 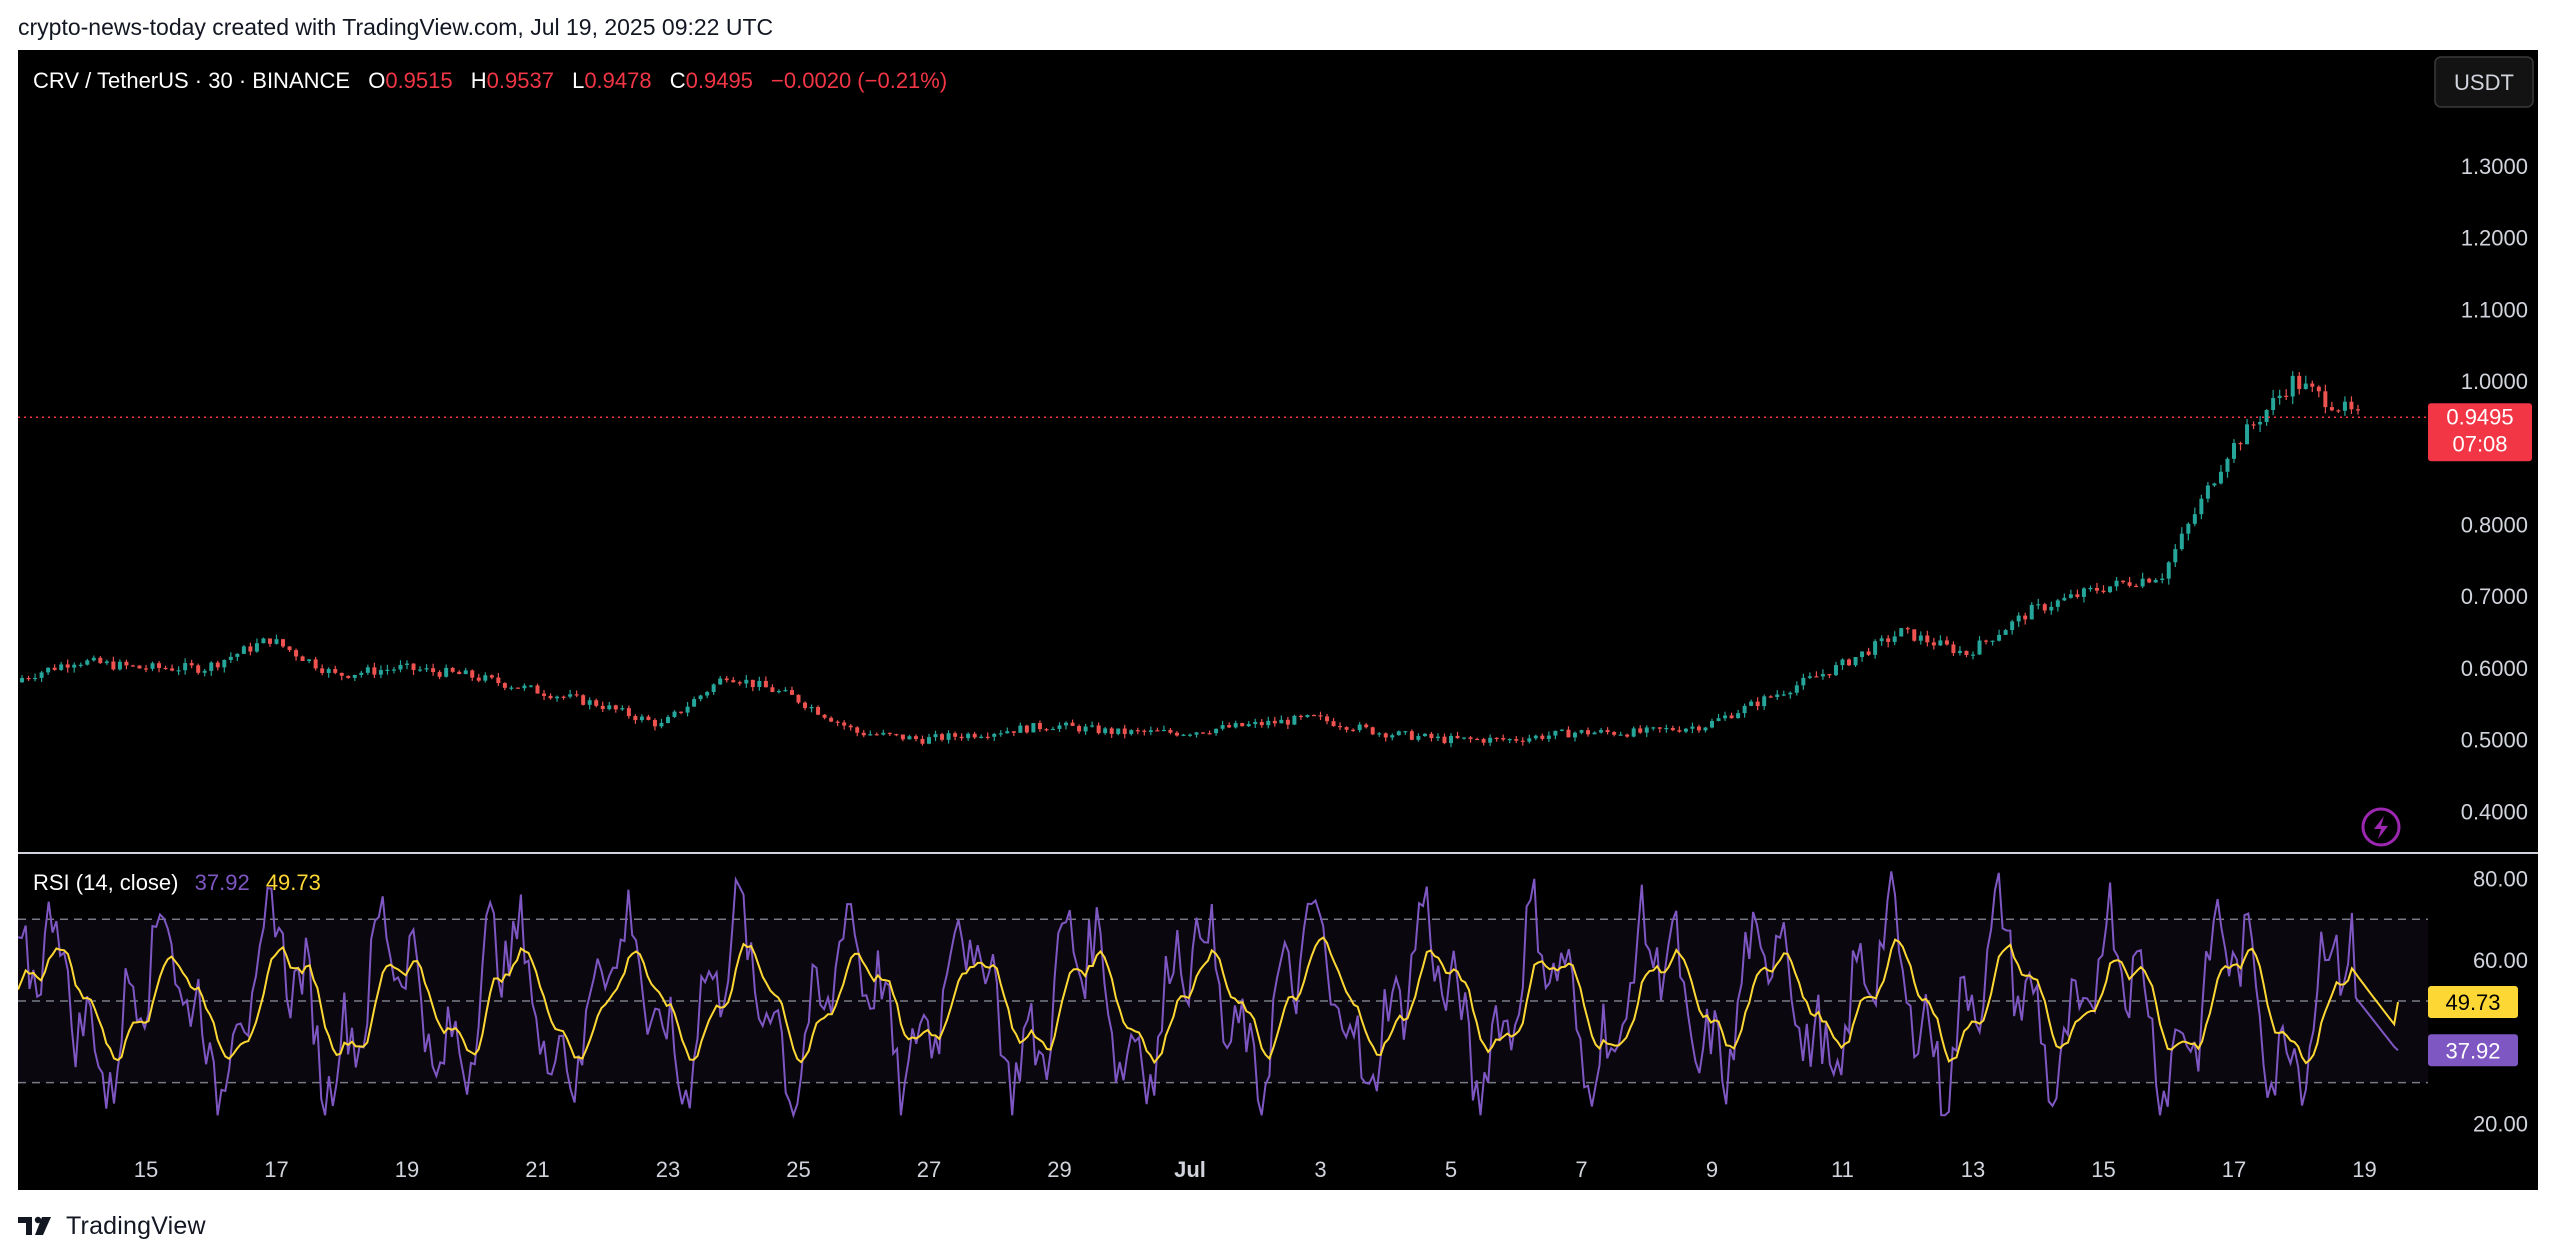 What do you see at coordinates (2473, 1002) in the screenshot?
I see `rsi-ma-tag: 49.73` at bounding box center [2473, 1002].